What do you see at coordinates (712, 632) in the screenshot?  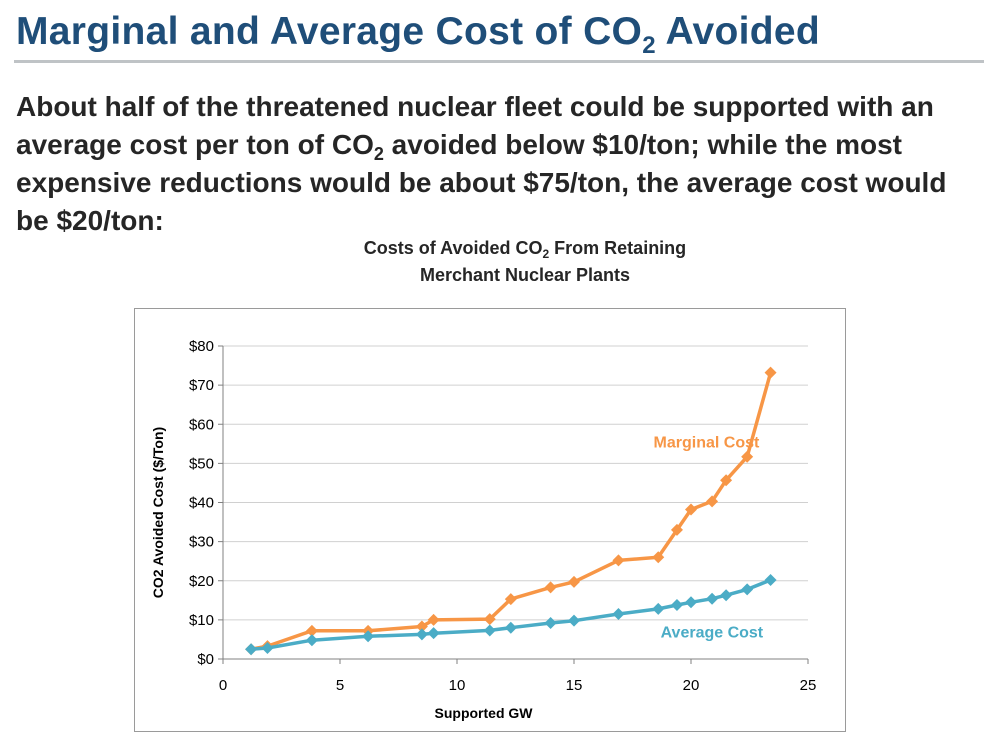 I see `series-label-average-cost: Average Cost` at bounding box center [712, 632].